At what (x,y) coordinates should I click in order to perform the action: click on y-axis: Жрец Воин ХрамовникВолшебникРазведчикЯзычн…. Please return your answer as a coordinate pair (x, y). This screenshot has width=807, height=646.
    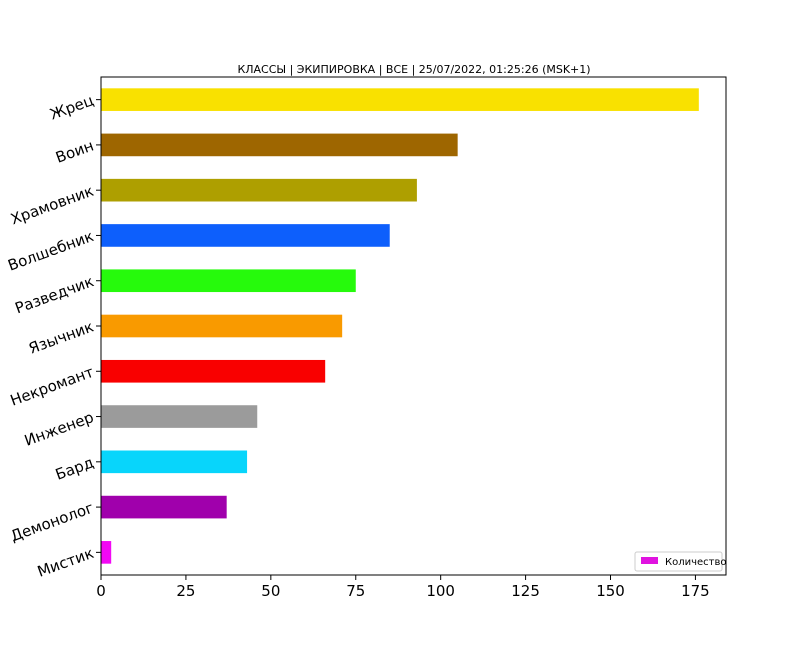
    Looking at the image, I should click on (53, 336).